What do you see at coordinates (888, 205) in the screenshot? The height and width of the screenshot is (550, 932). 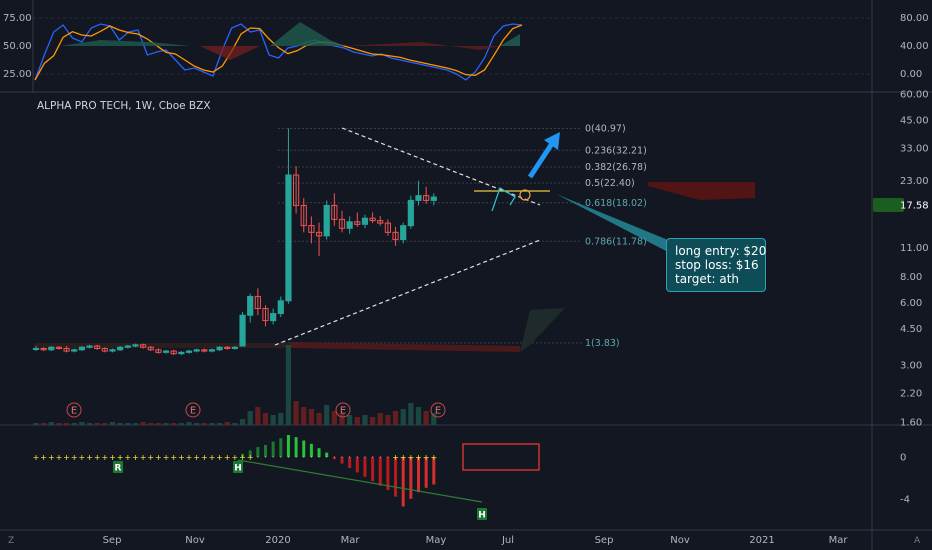 I see `last-price-tag` at bounding box center [888, 205].